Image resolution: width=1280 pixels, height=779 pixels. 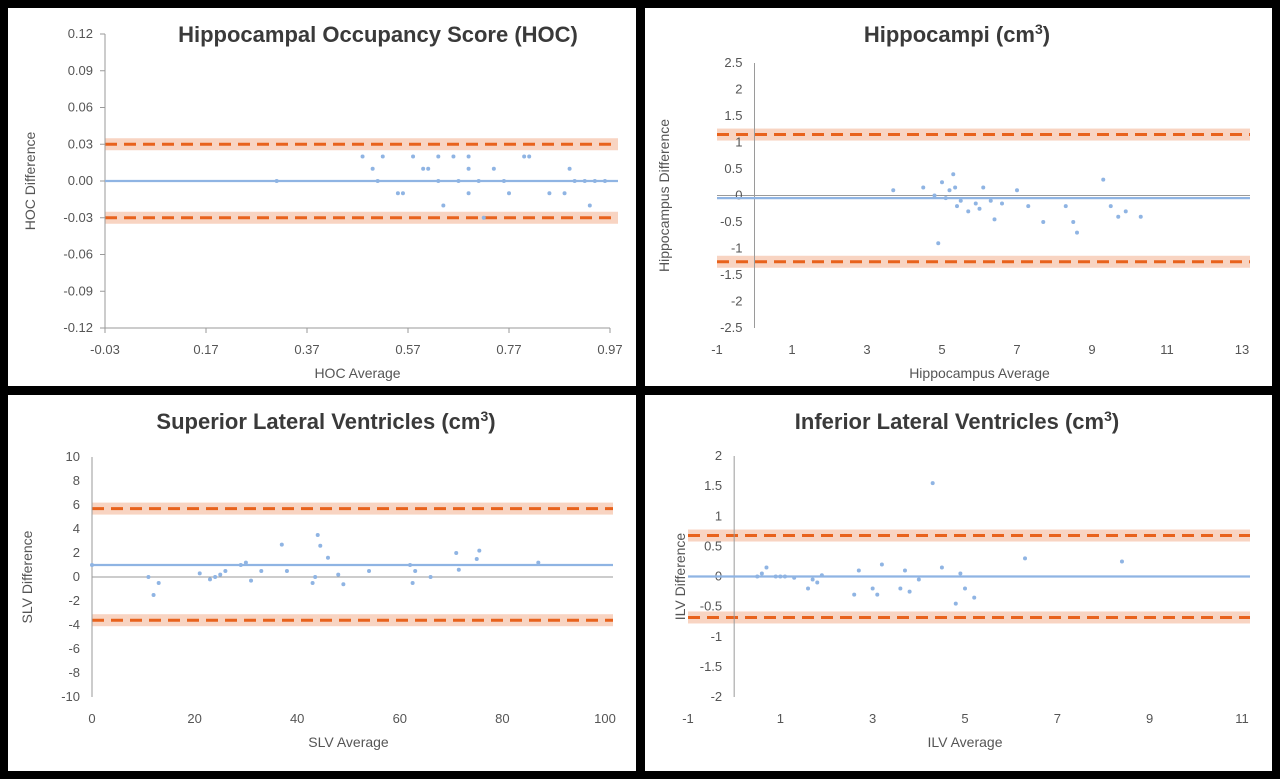 What do you see at coordinates (74, 600) in the screenshot?
I see `y-tick-label: -2` at bounding box center [74, 600].